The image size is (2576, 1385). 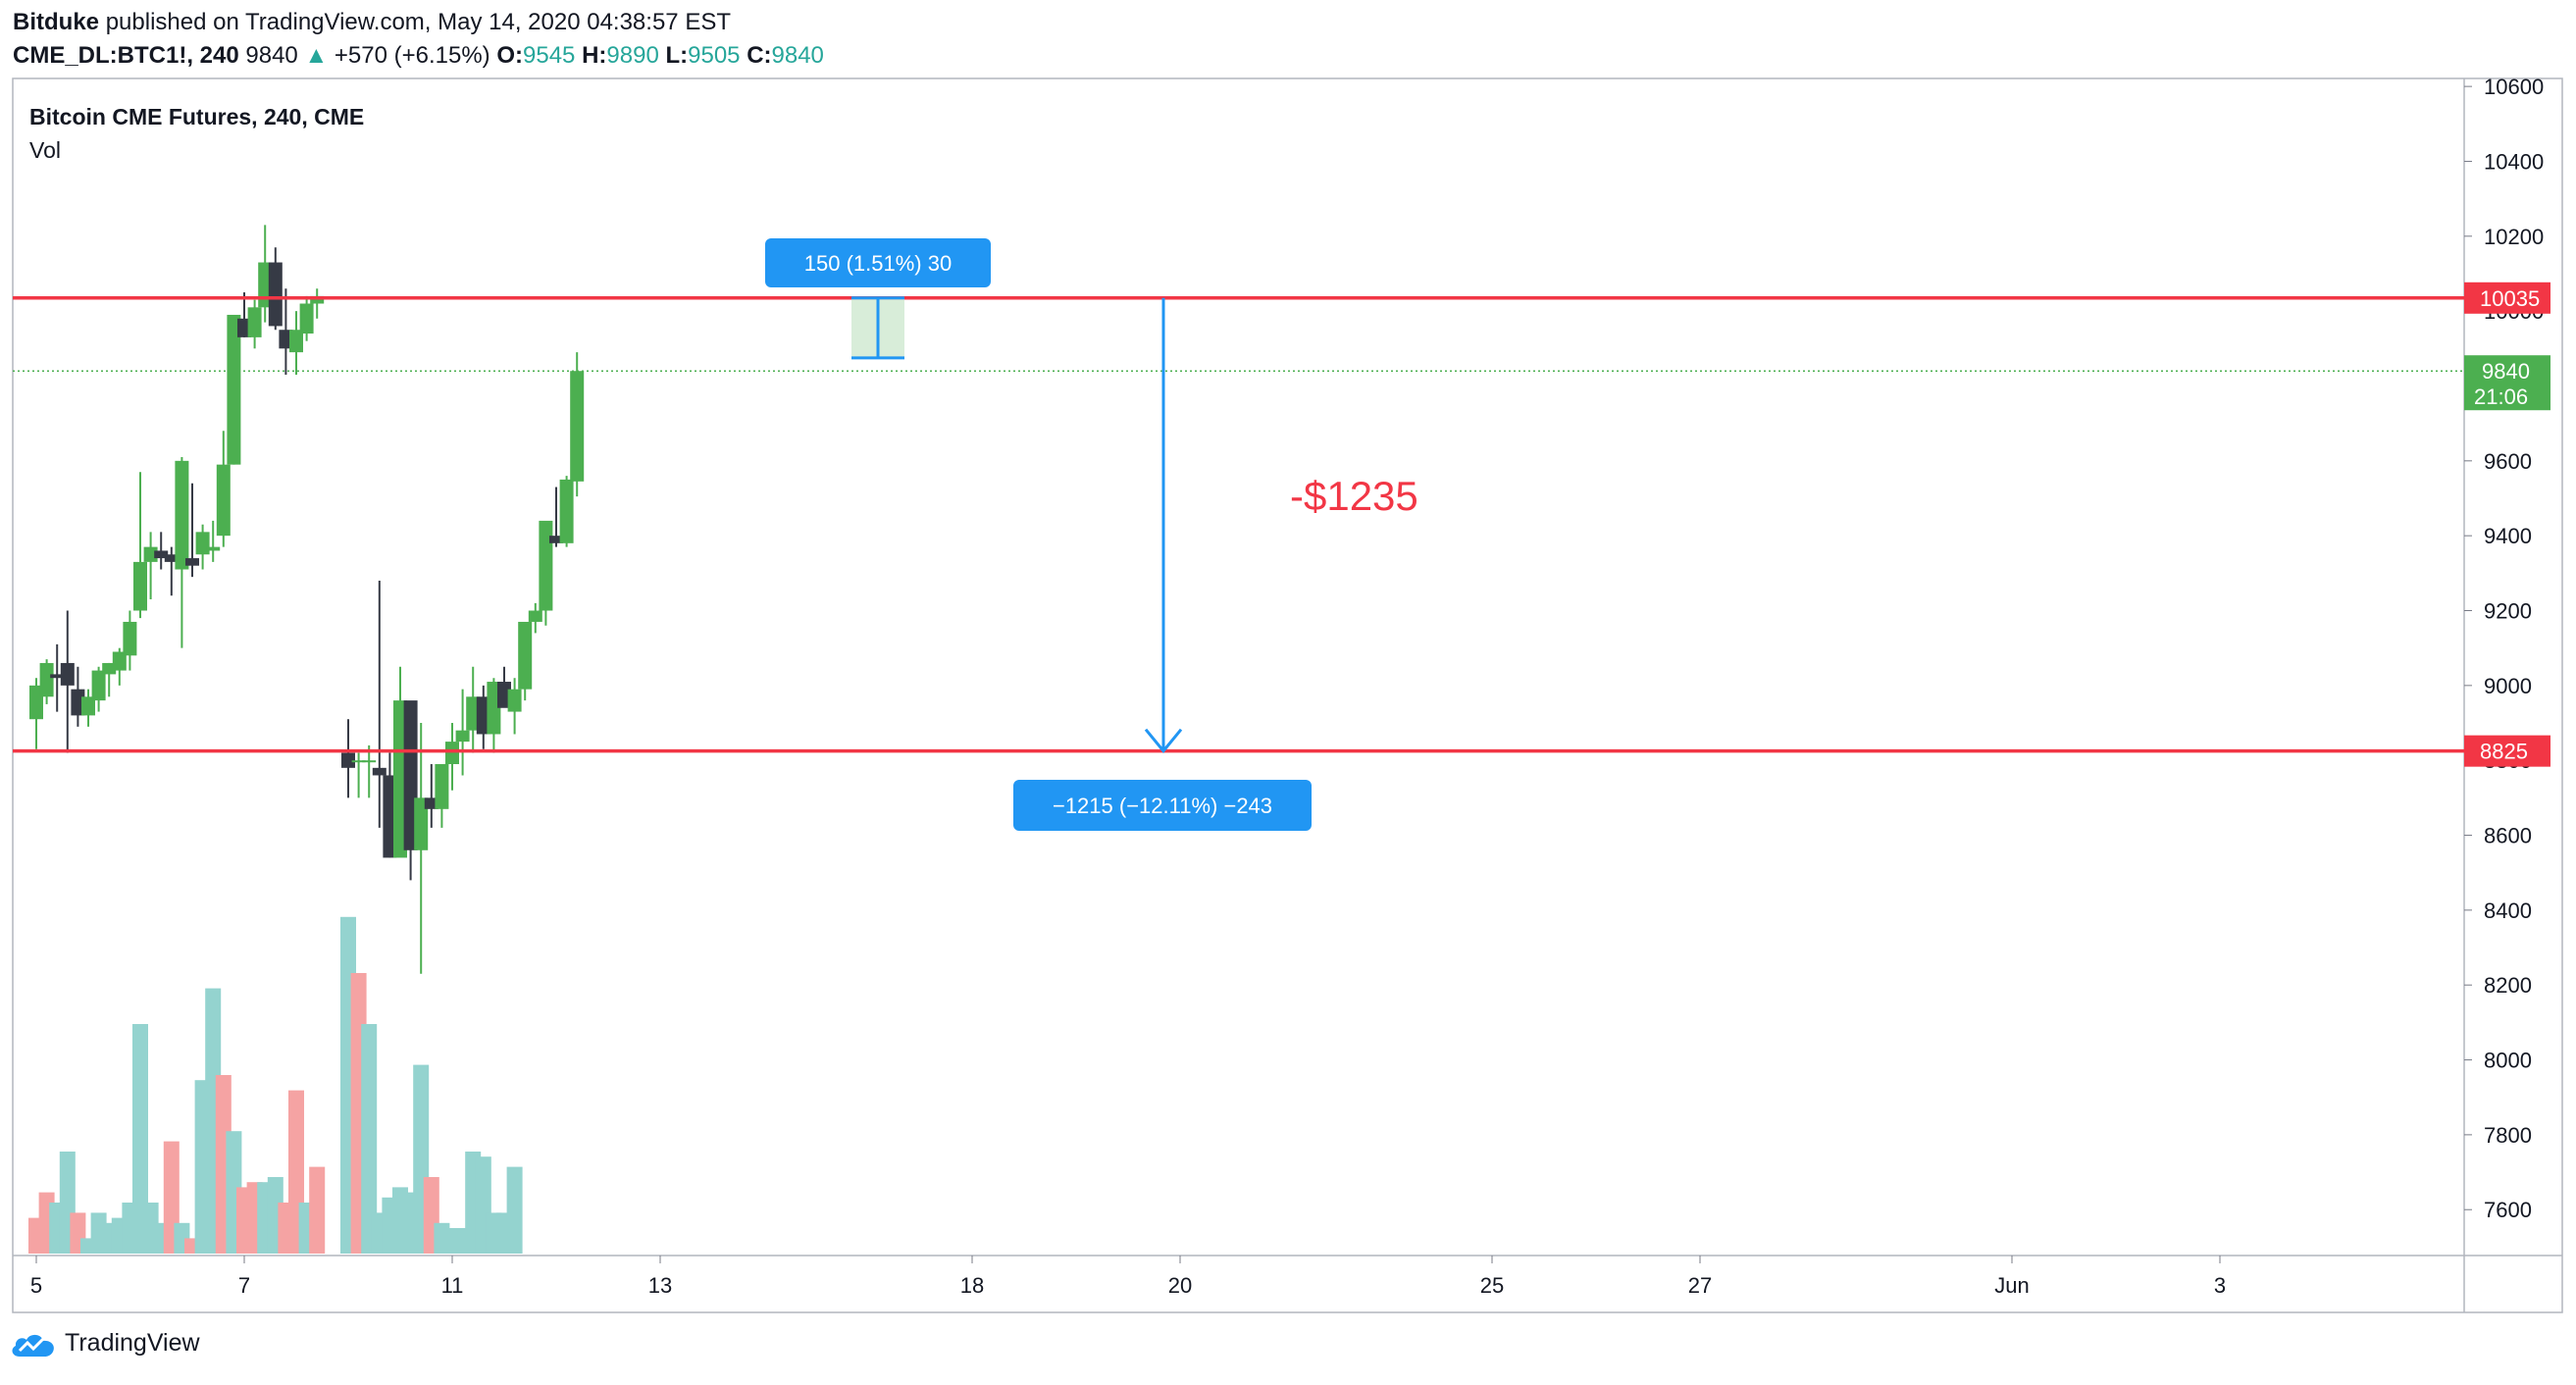 I want to click on countdown-label: 21:06, so click(x=2501, y=397).